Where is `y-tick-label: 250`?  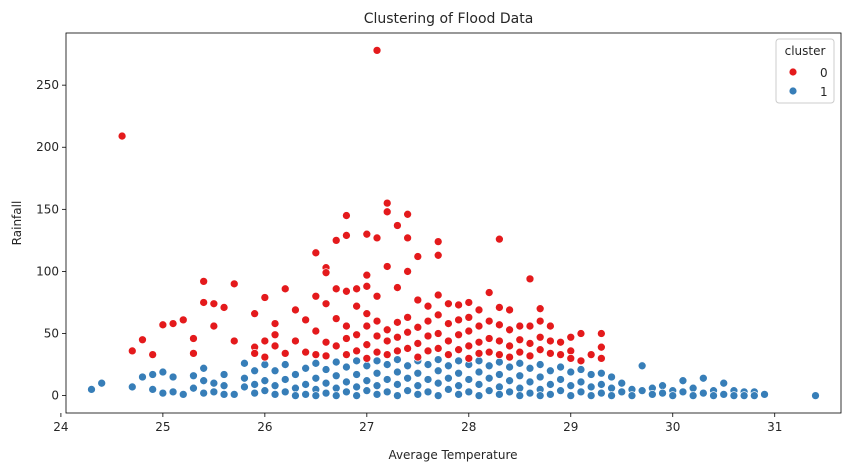 y-tick-label: 250 is located at coordinates (47, 85).